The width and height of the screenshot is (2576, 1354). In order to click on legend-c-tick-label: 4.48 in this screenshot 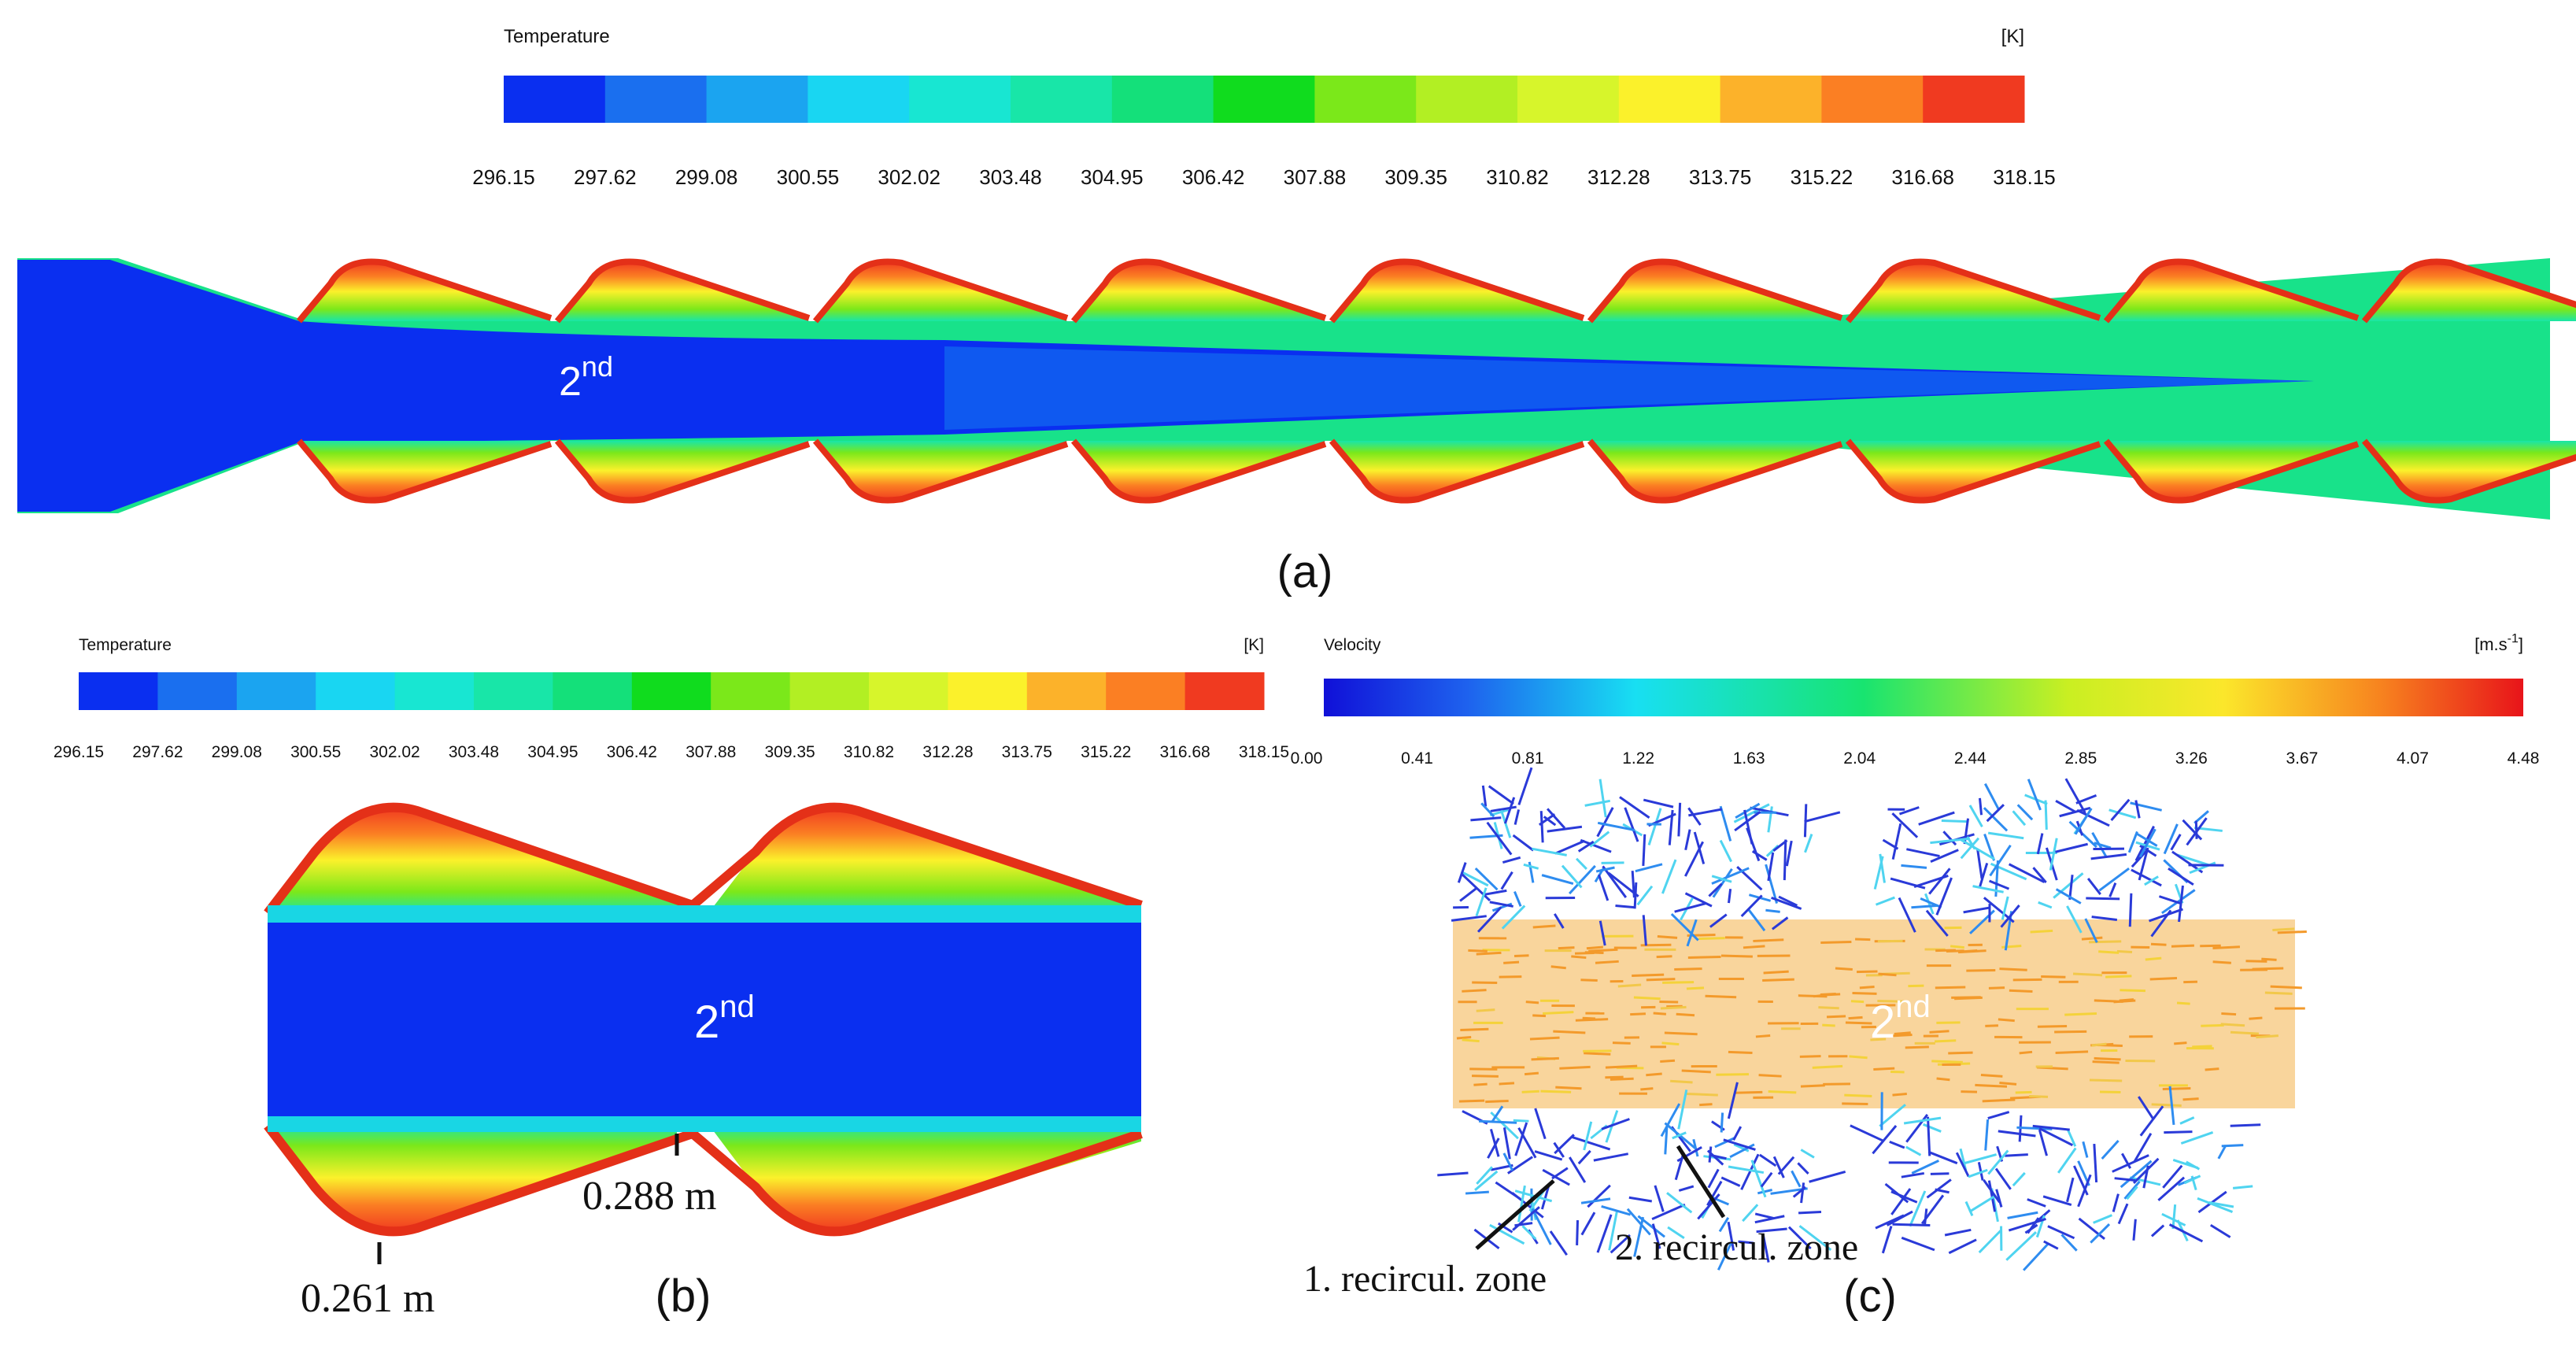, I will do `click(2524, 759)`.